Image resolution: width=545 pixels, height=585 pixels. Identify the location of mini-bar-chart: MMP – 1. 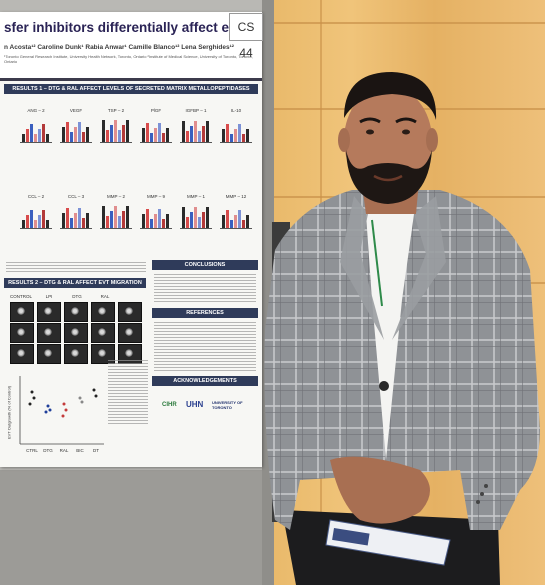
(196, 213).